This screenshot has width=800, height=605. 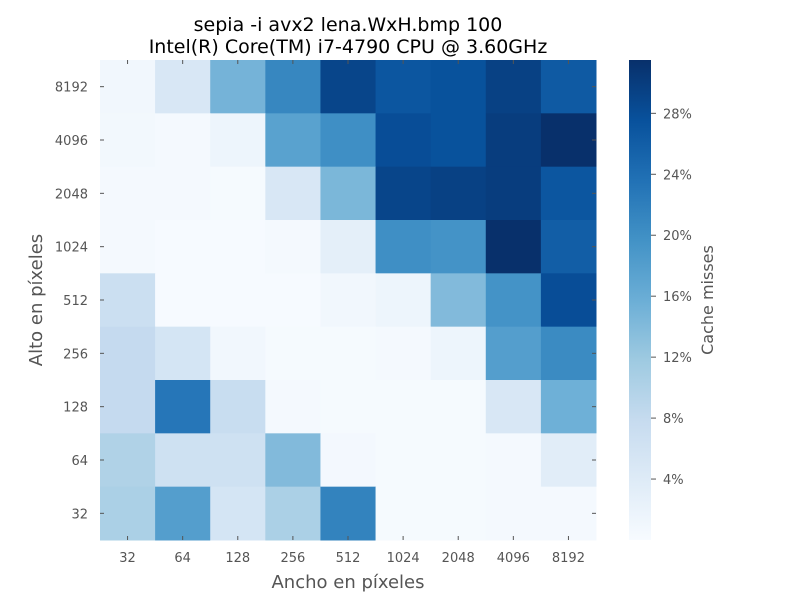 What do you see at coordinates (677, 236) in the screenshot?
I see `colorbar-tick-label: 20%` at bounding box center [677, 236].